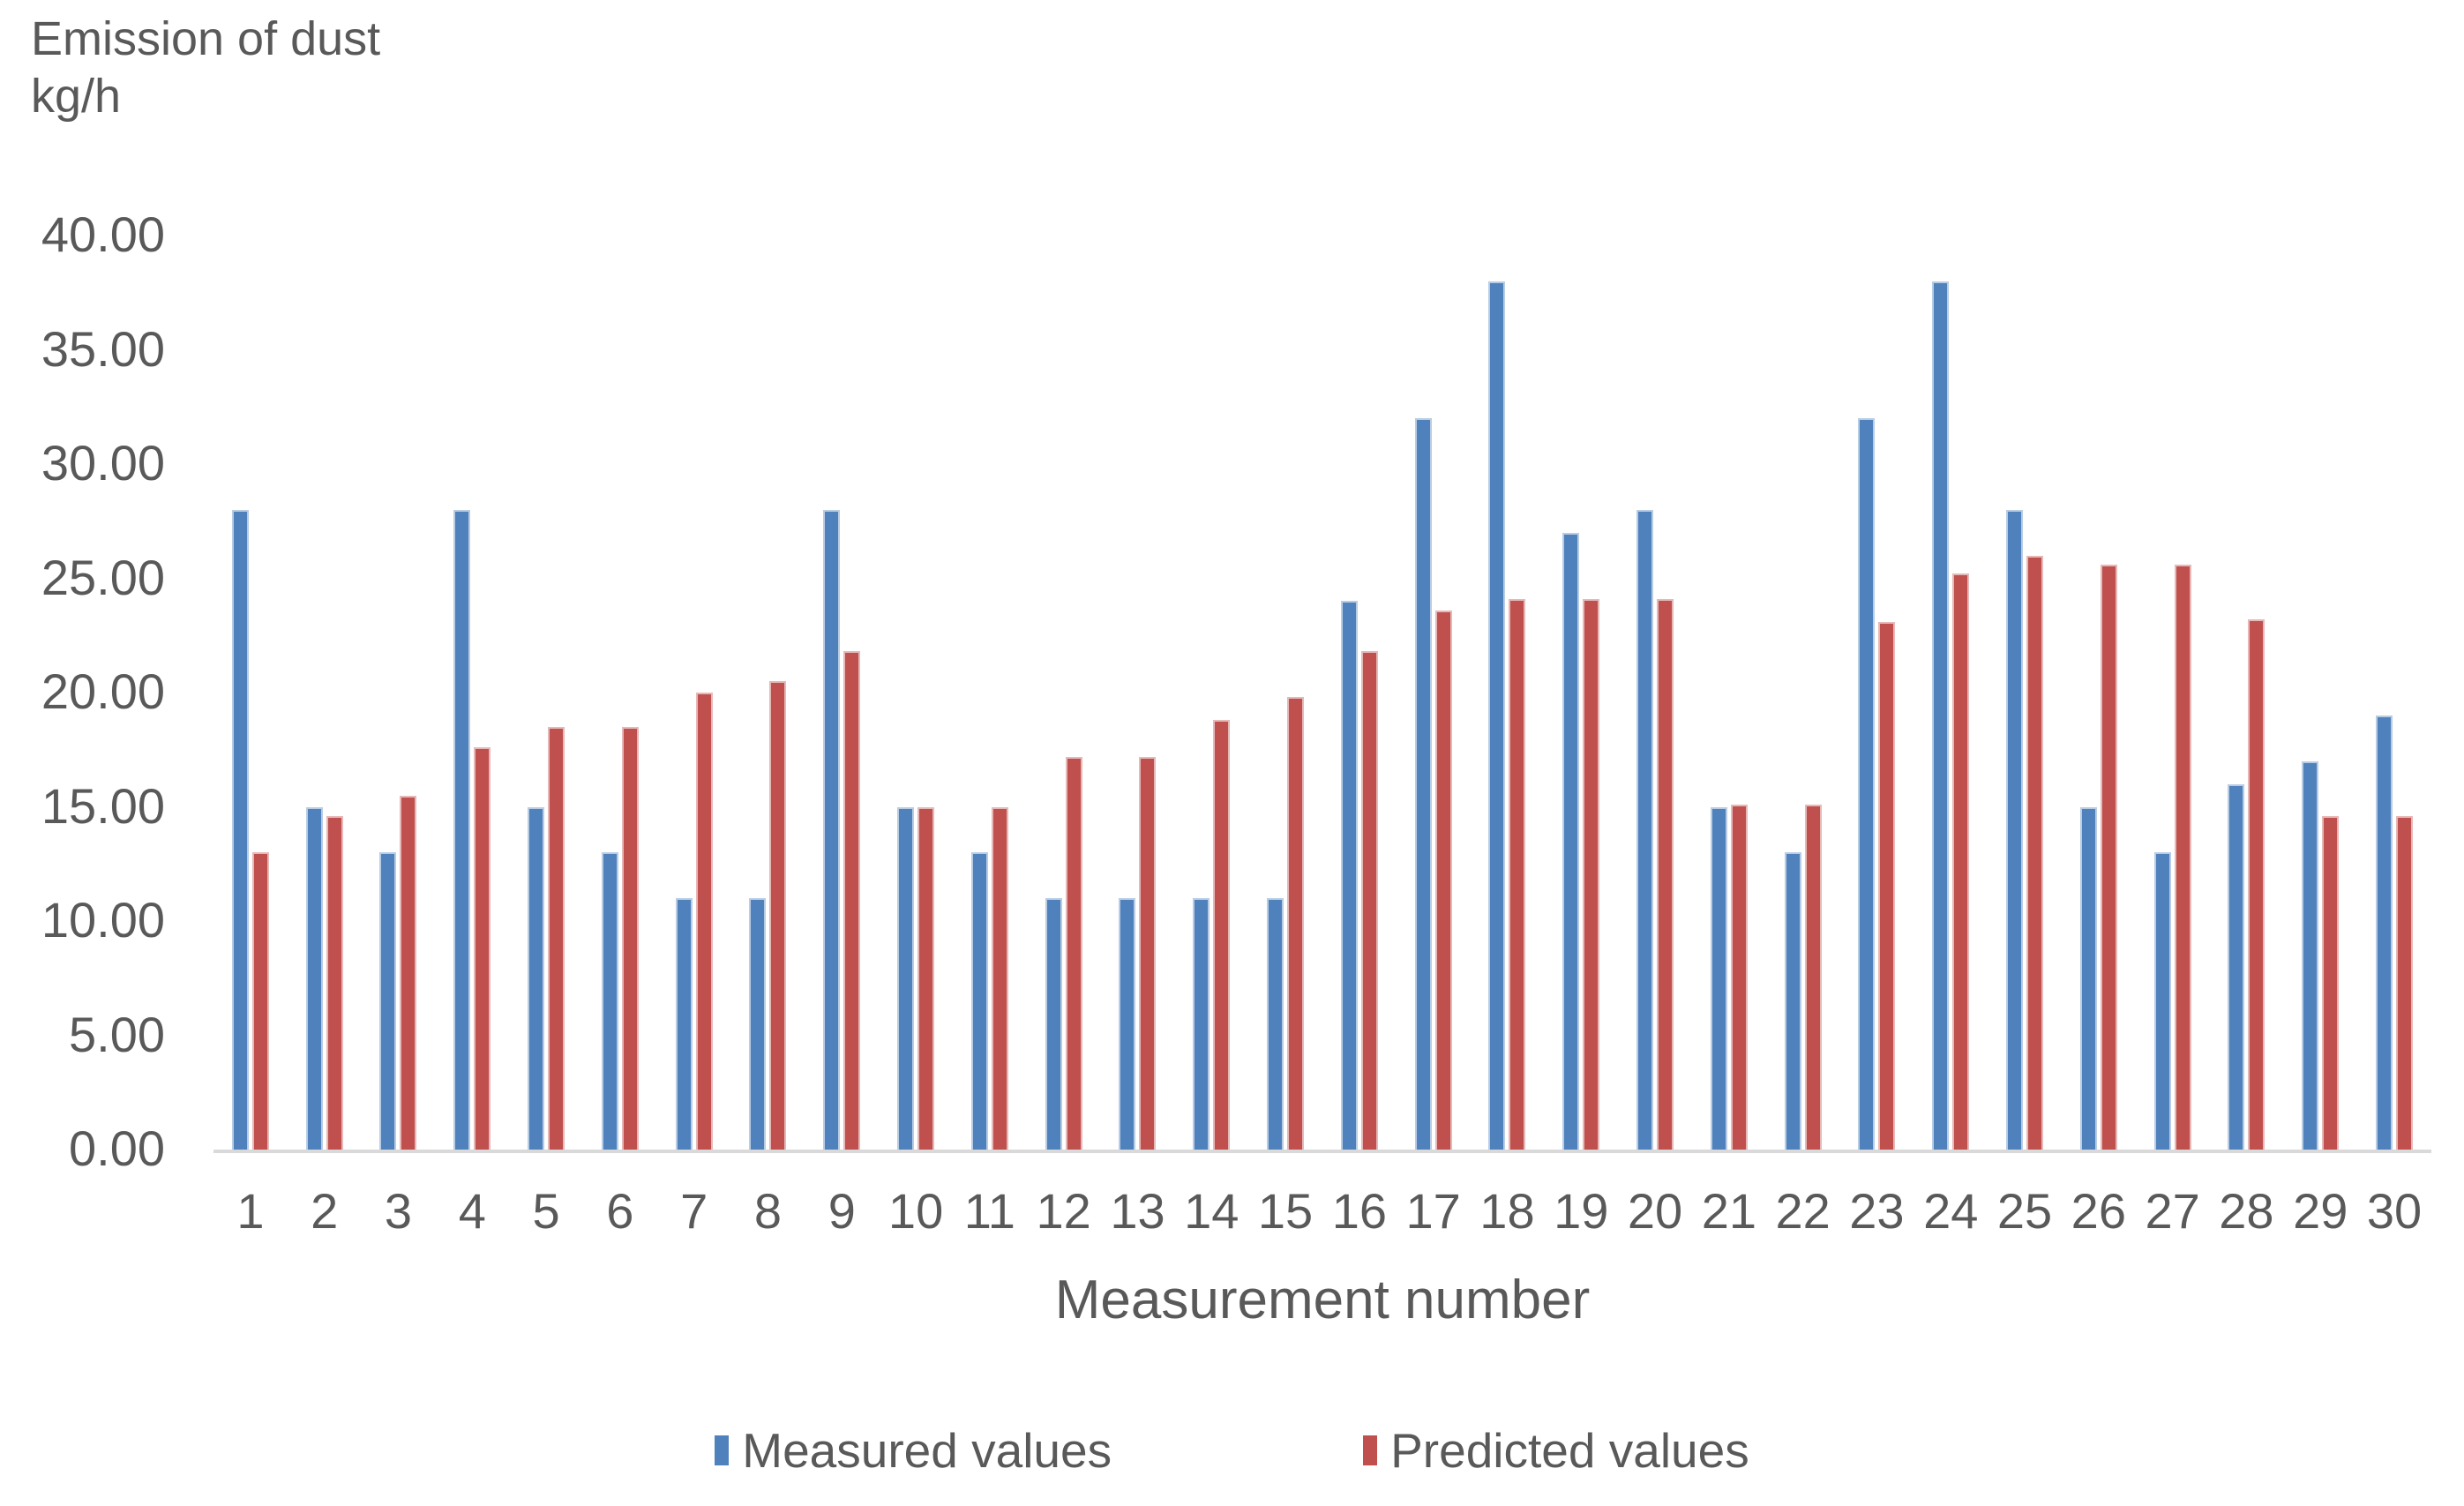  Describe the element at coordinates (103, 805) in the screenshot. I see `y-tick-label-15: 15.00` at that location.